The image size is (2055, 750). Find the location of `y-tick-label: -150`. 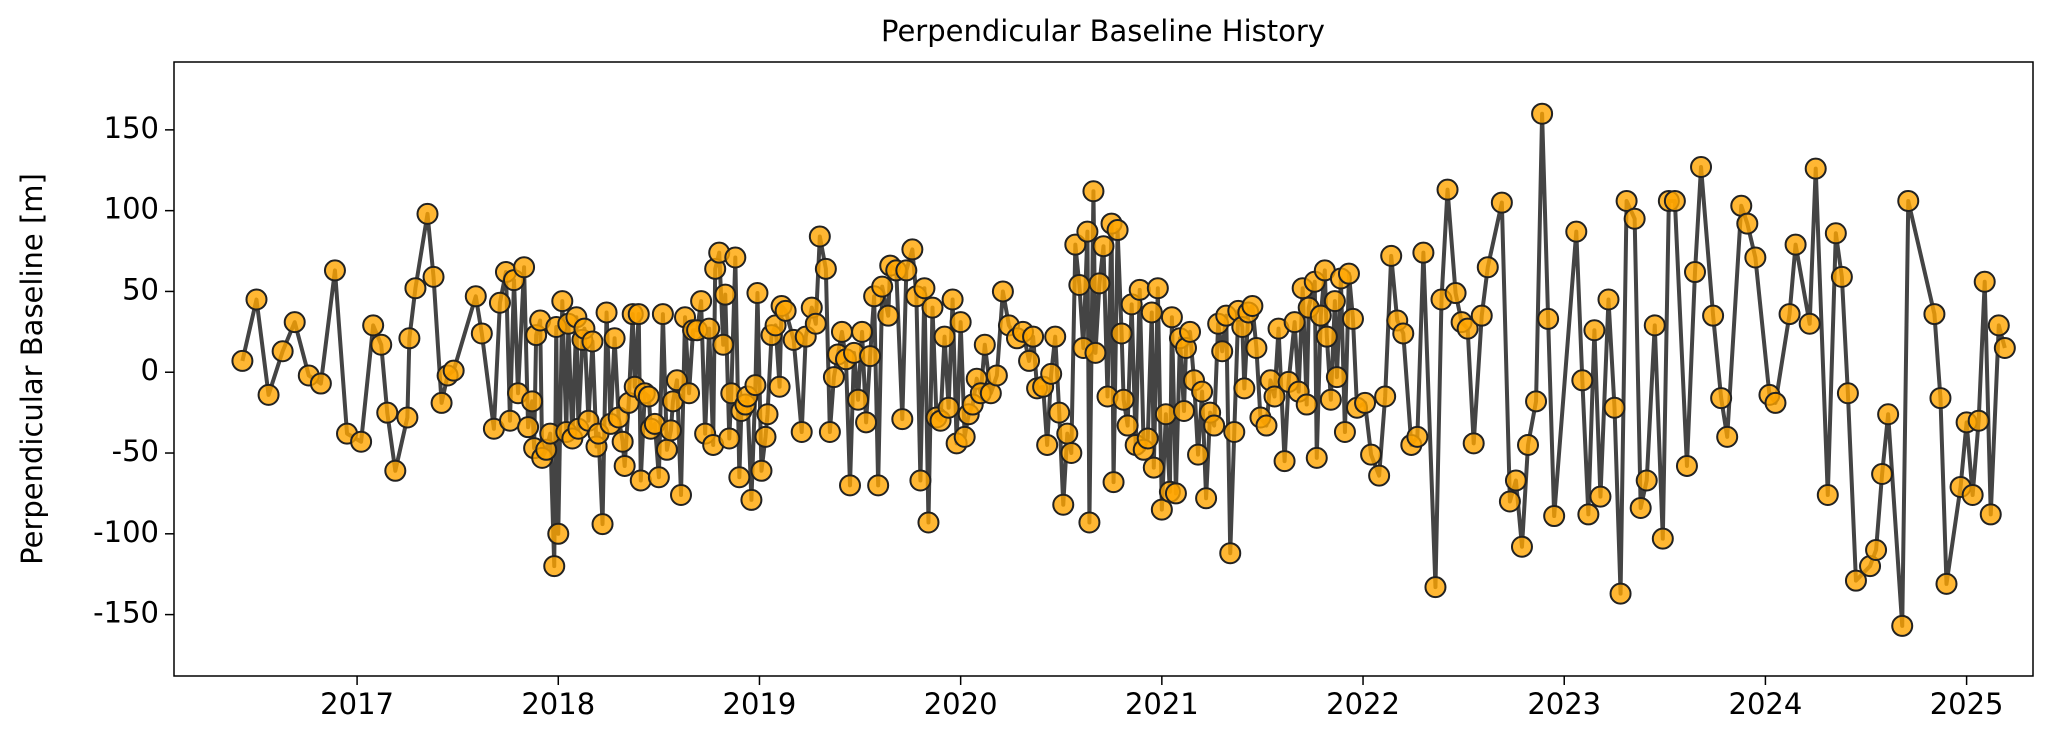

y-tick-label: -150 is located at coordinates (126, 613).